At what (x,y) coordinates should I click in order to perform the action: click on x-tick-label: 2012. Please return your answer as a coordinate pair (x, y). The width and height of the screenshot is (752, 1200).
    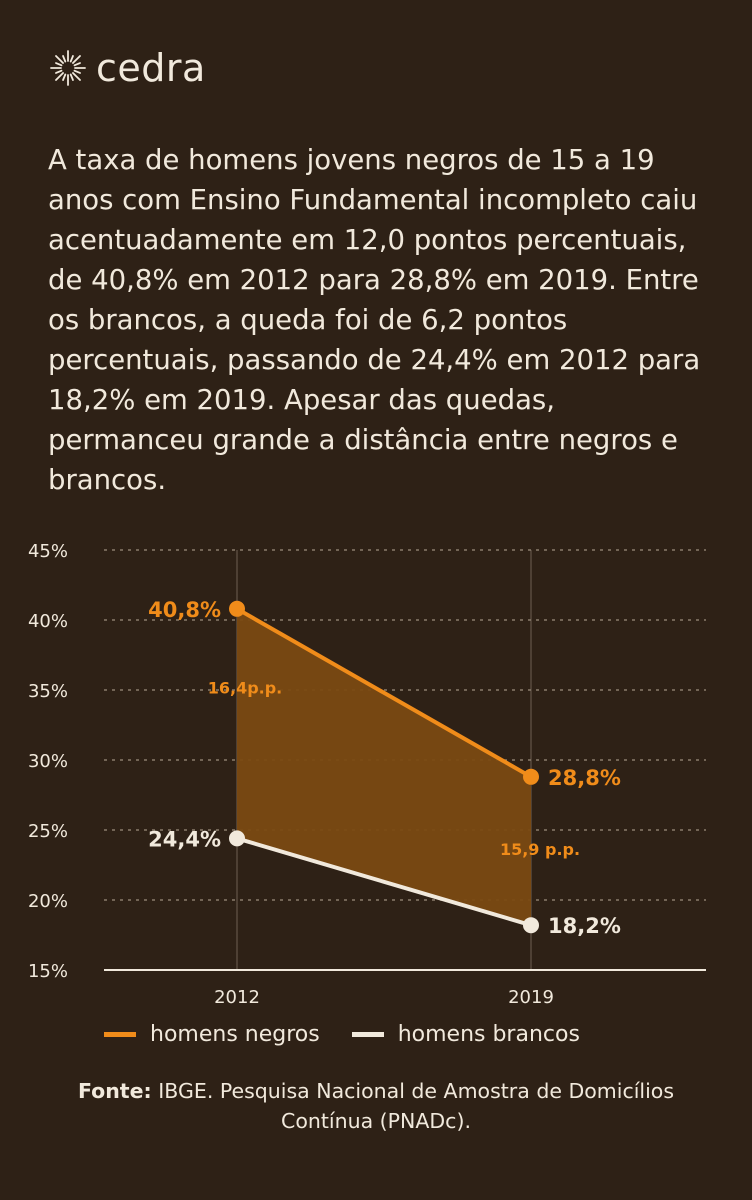
    Looking at the image, I should click on (237, 997).